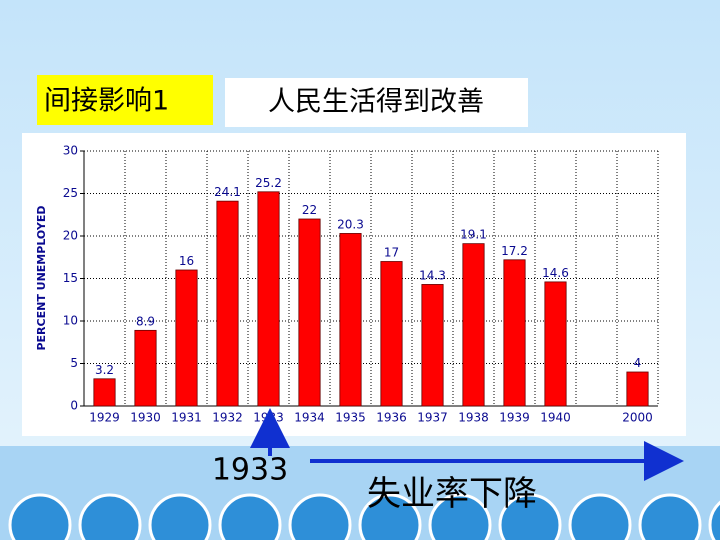 The image size is (720, 540). Describe the element at coordinates (555, 273) in the screenshot. I see `value-label: 14.6` at that location.